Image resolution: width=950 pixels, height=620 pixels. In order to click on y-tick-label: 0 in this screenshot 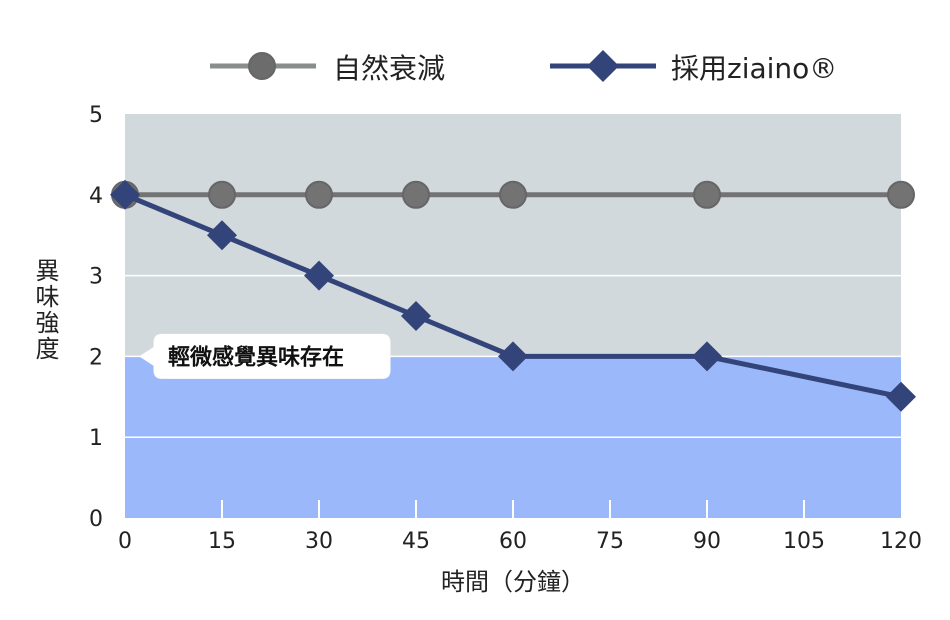, I will do `click(96, 519)`.